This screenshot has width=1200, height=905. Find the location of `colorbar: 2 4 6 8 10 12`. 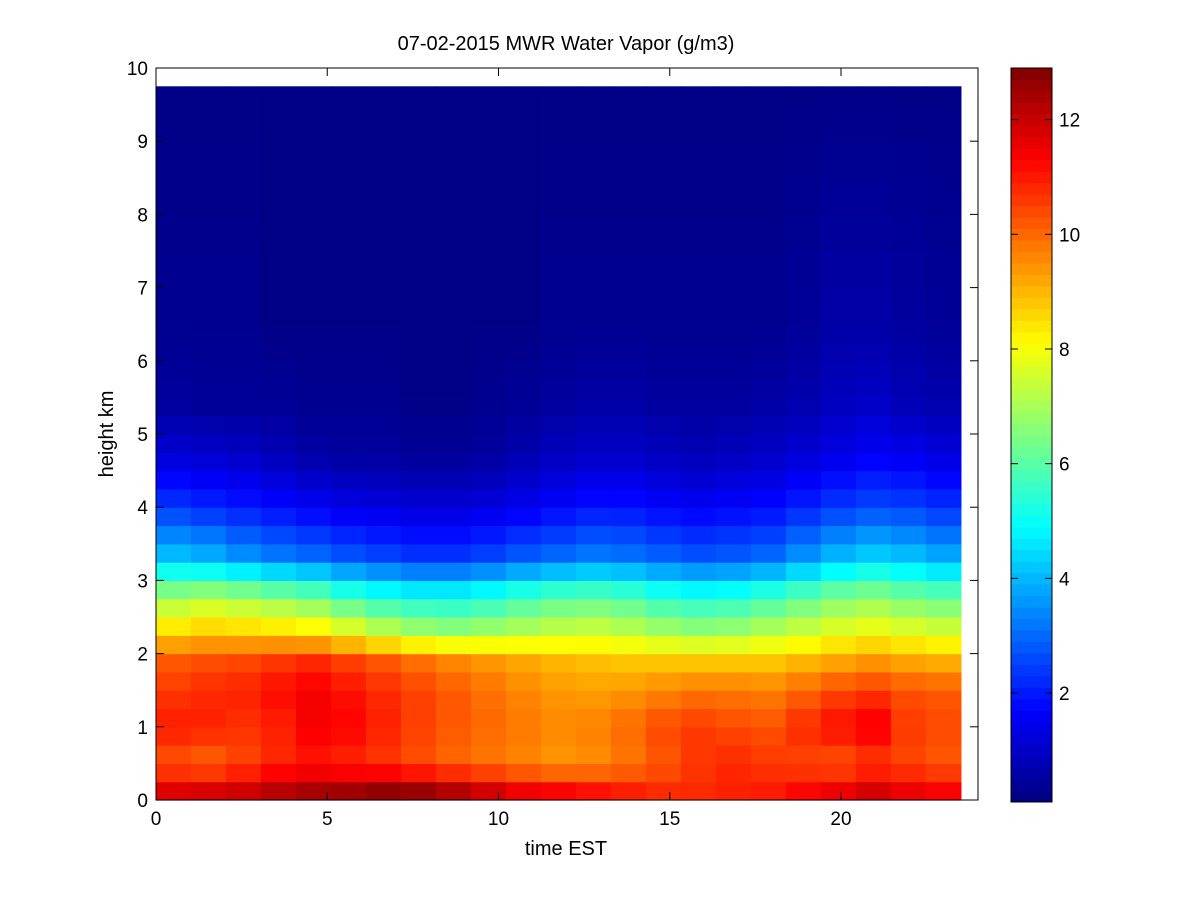

colorbar: 2 4 6 8 10 12 is located at coordinates (1045, 435).